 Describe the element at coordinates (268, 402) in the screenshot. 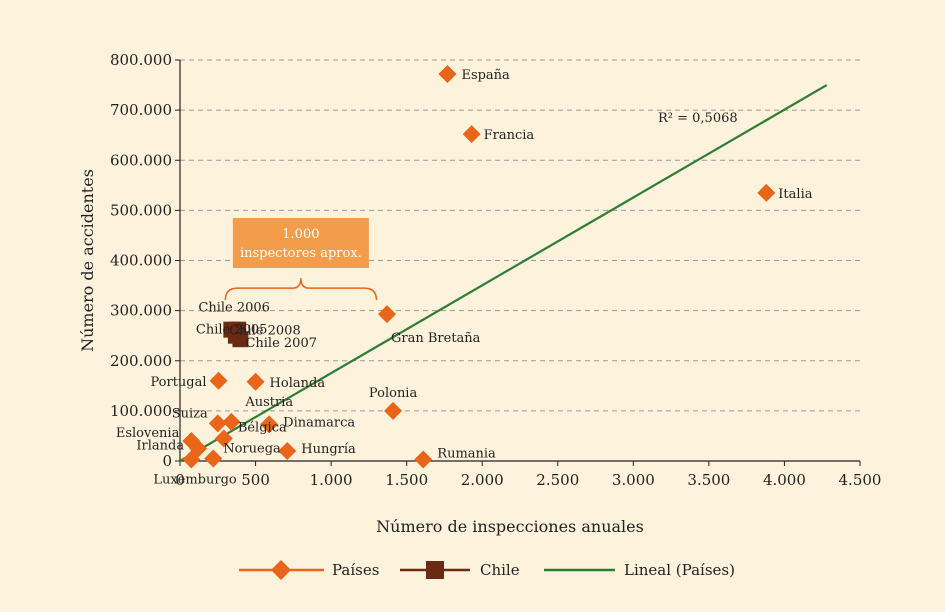

I see `label-austria: Austria` at that location.